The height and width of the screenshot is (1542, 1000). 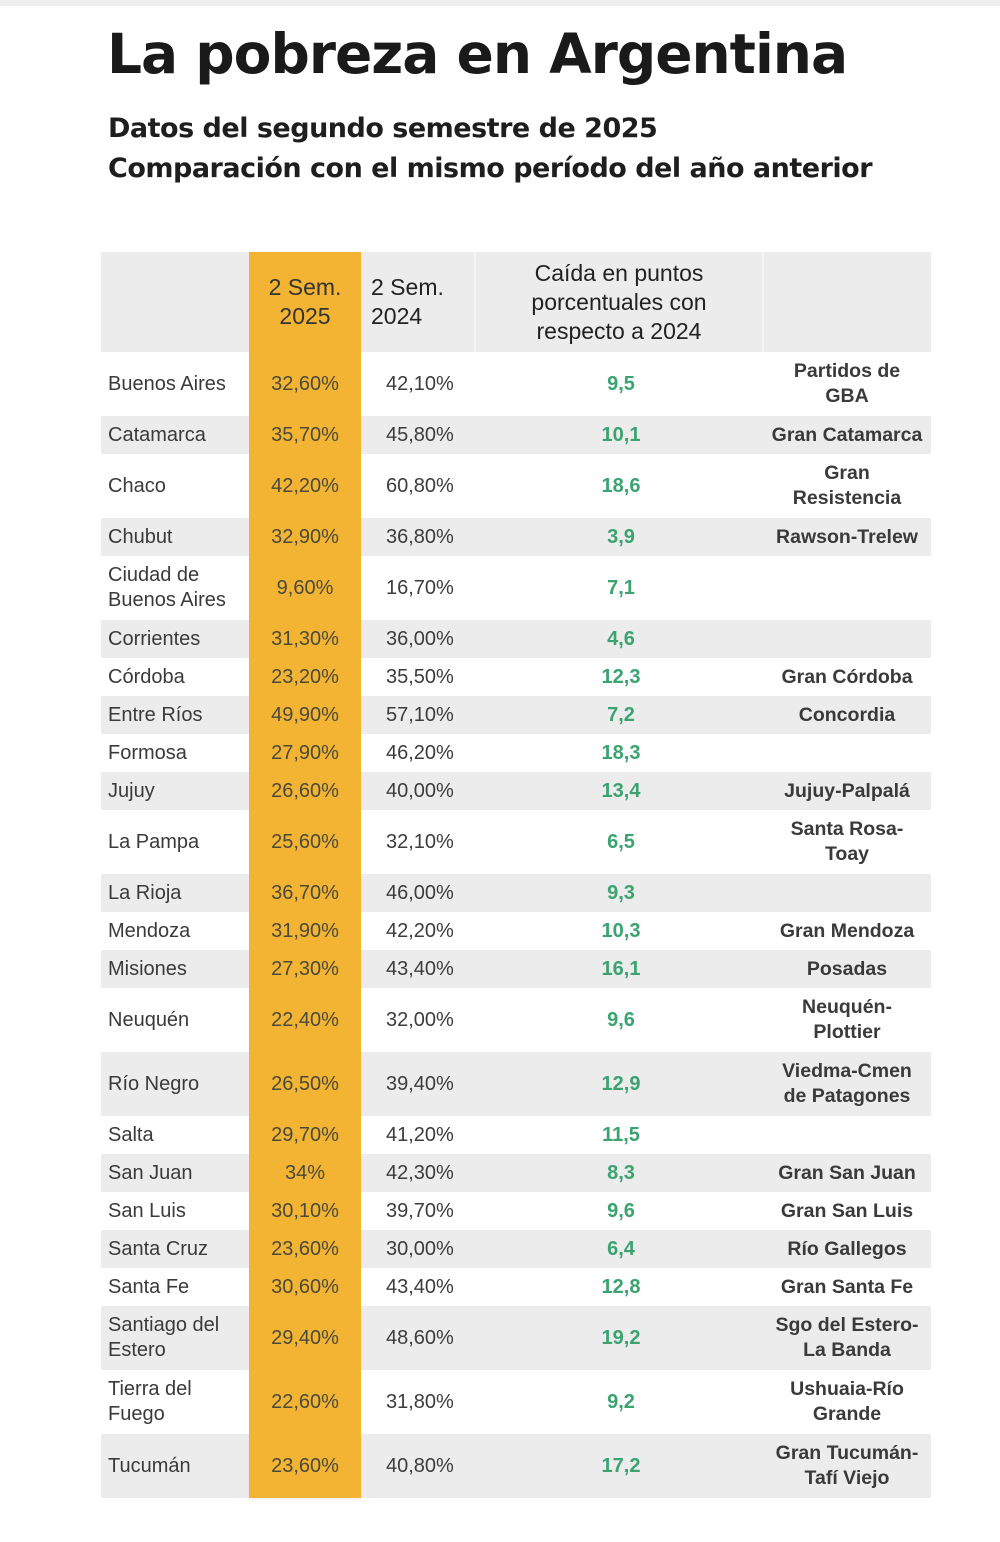 I want to click on province-name: Ciudad de Buenos Aires, so click(x=175, y=588).